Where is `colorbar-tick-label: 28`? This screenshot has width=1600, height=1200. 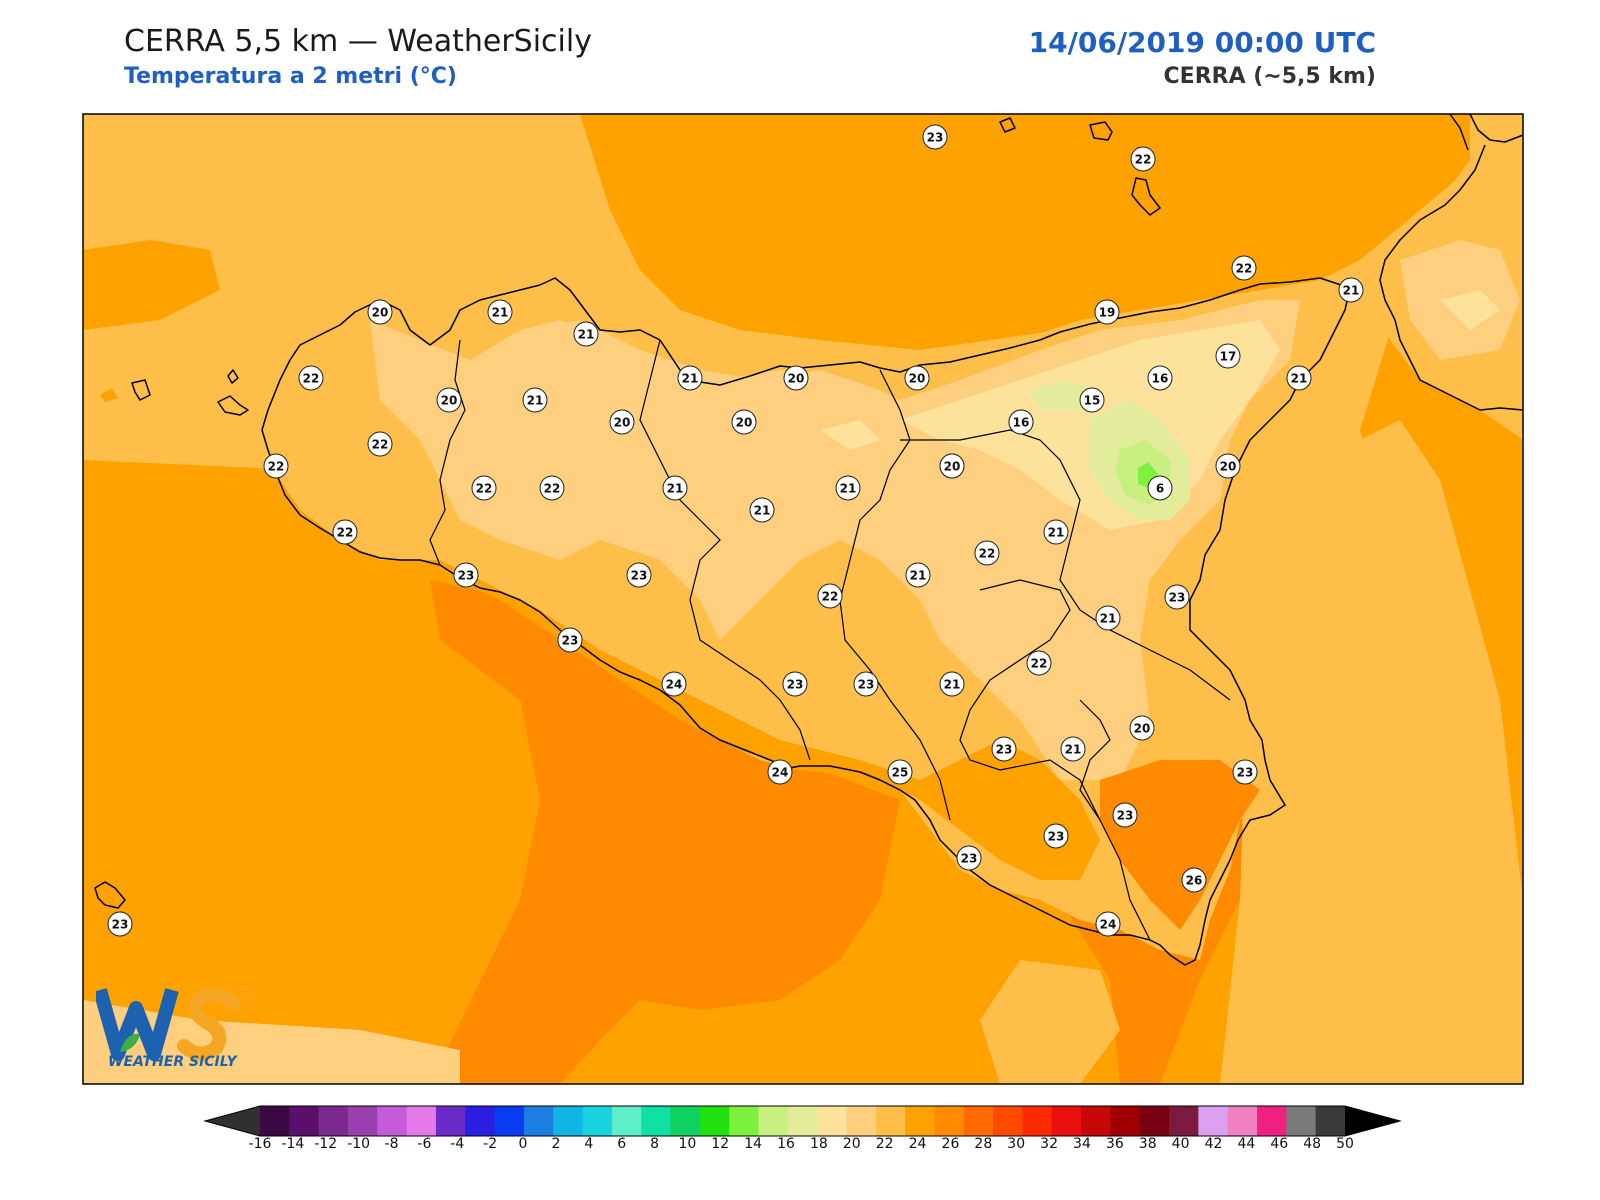 colorbar-tick-label: 28 is located at coordinates (983, 1144).